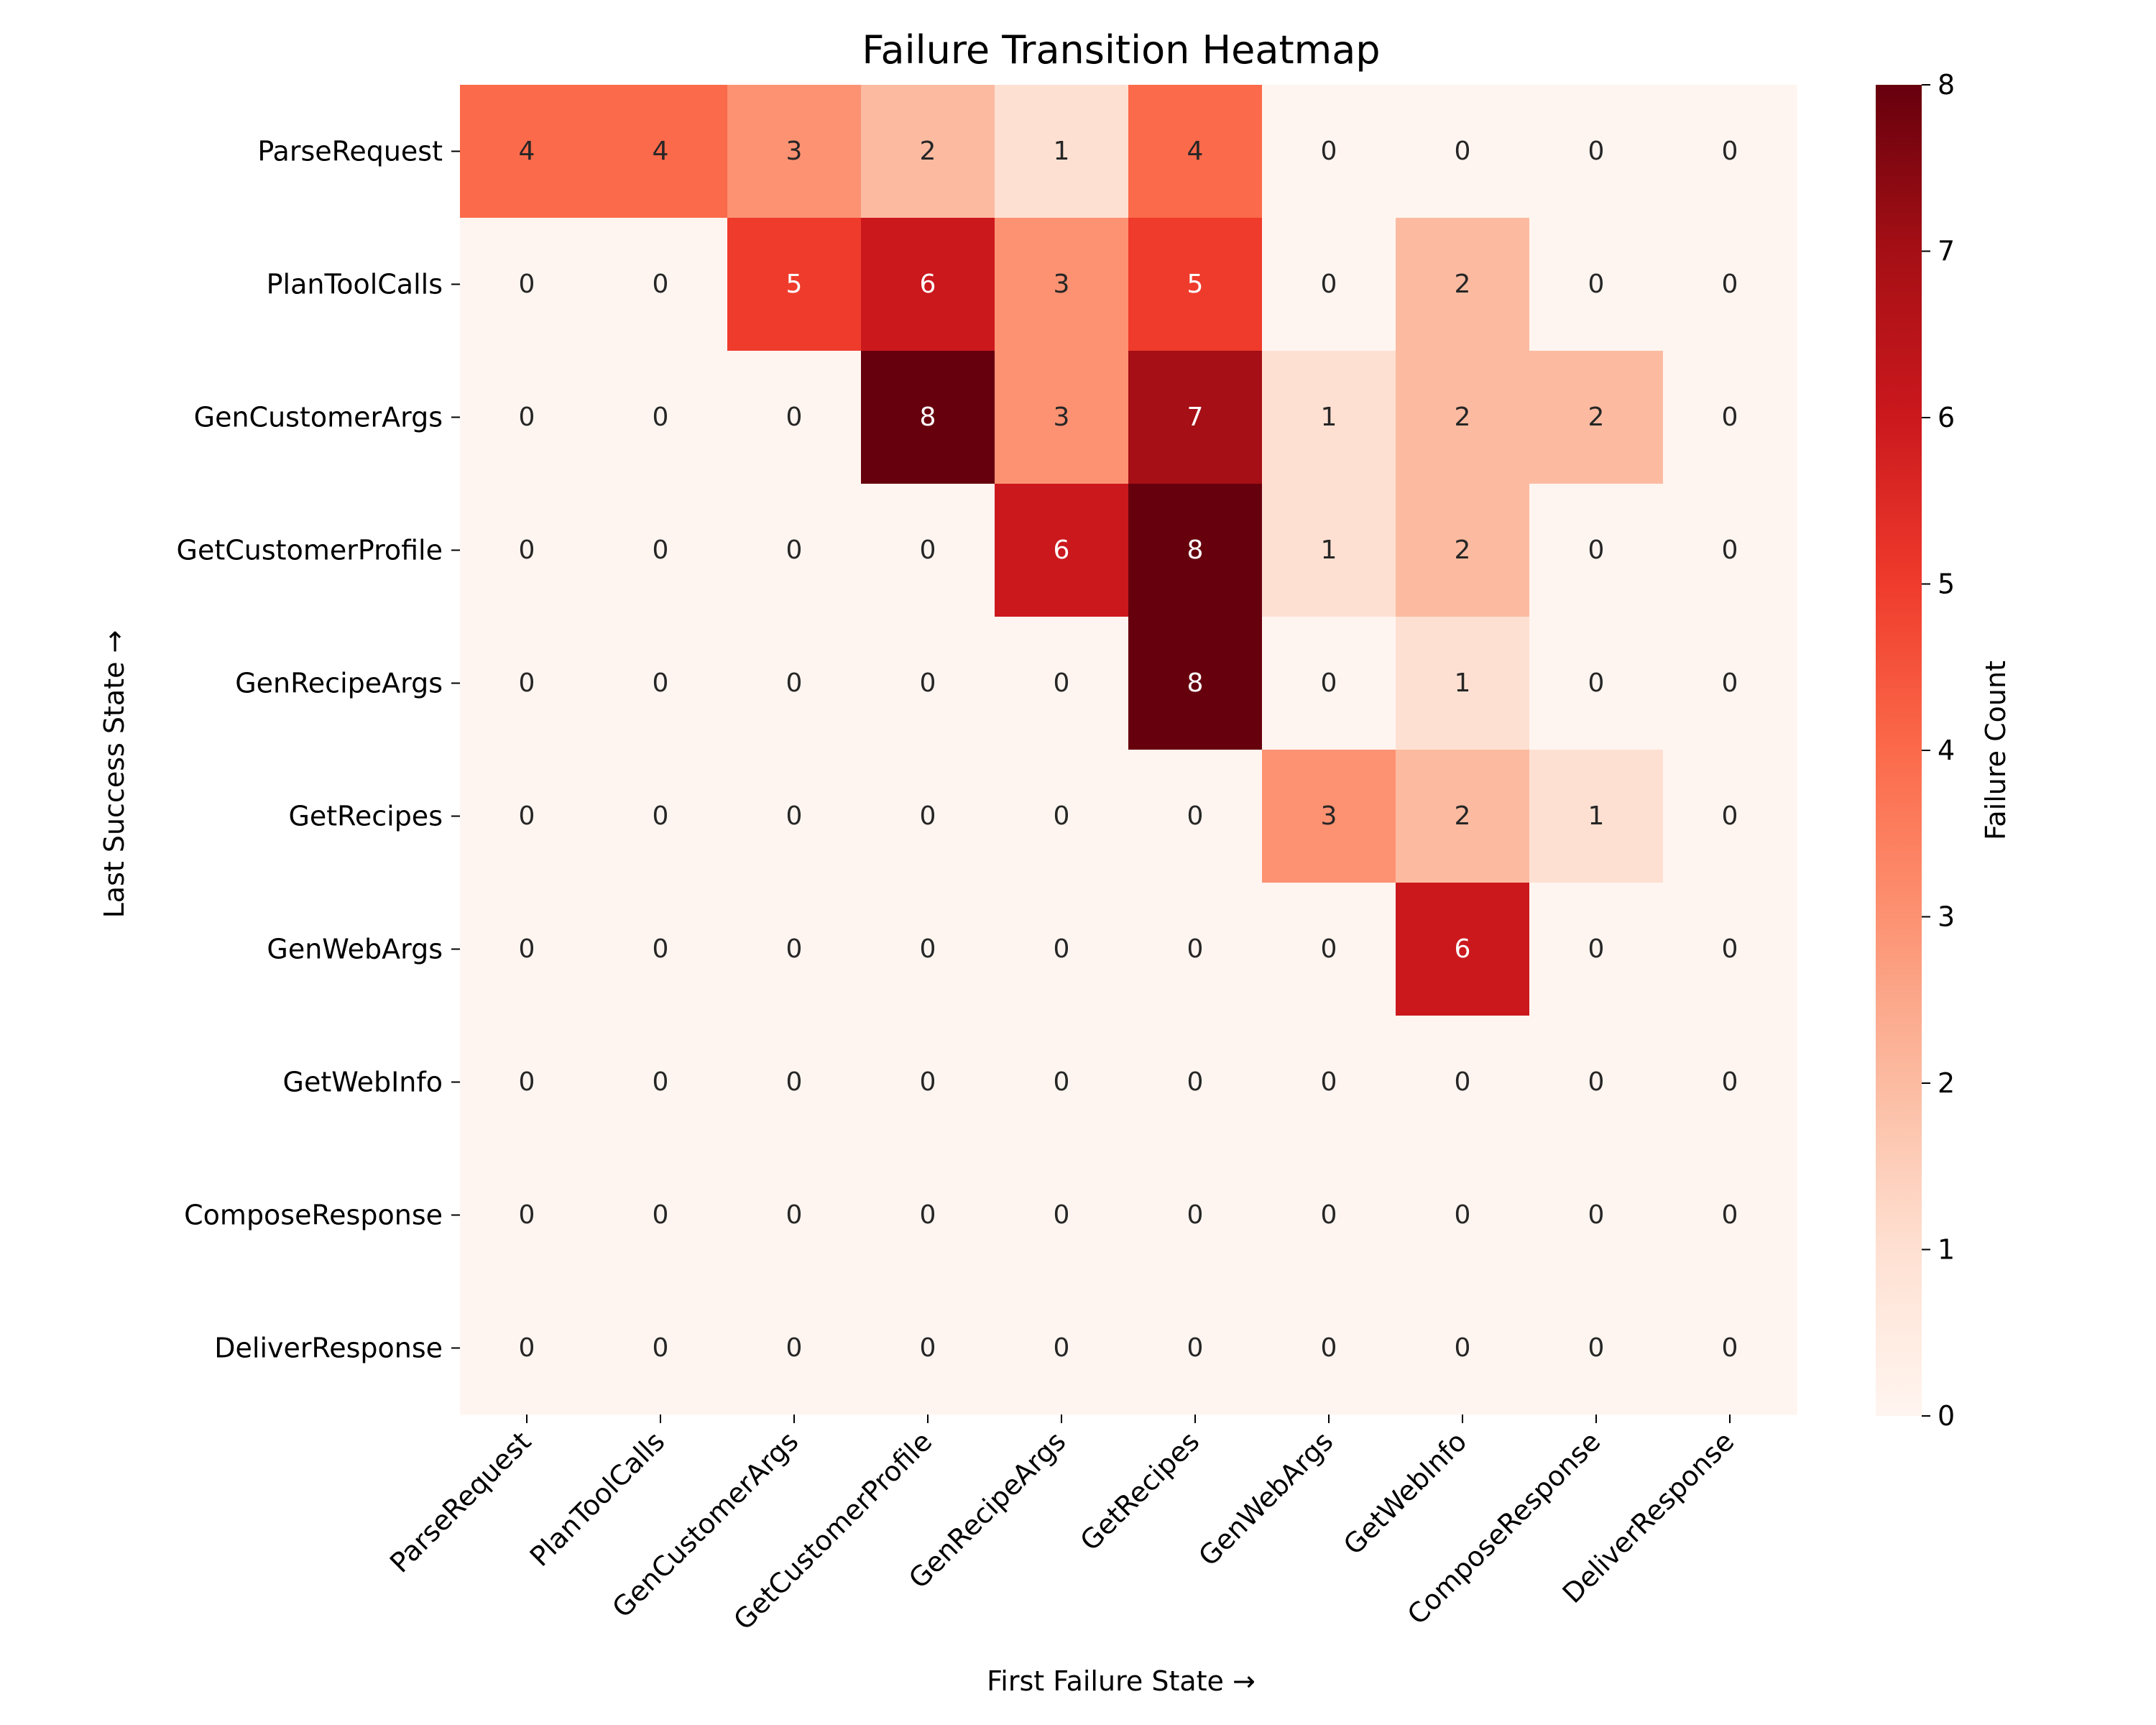  I want to click on x-axis-label: First Failure State →, so click(1121, 1681).